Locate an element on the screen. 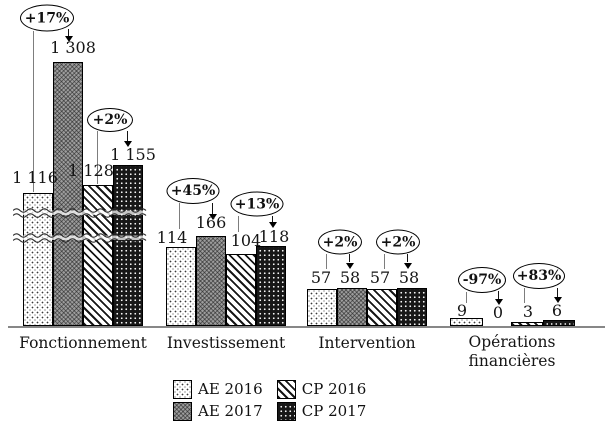 The height and width of the screenshot is (440, 613). bar-value-label: 1 128 is located at coordinates (91, 170).